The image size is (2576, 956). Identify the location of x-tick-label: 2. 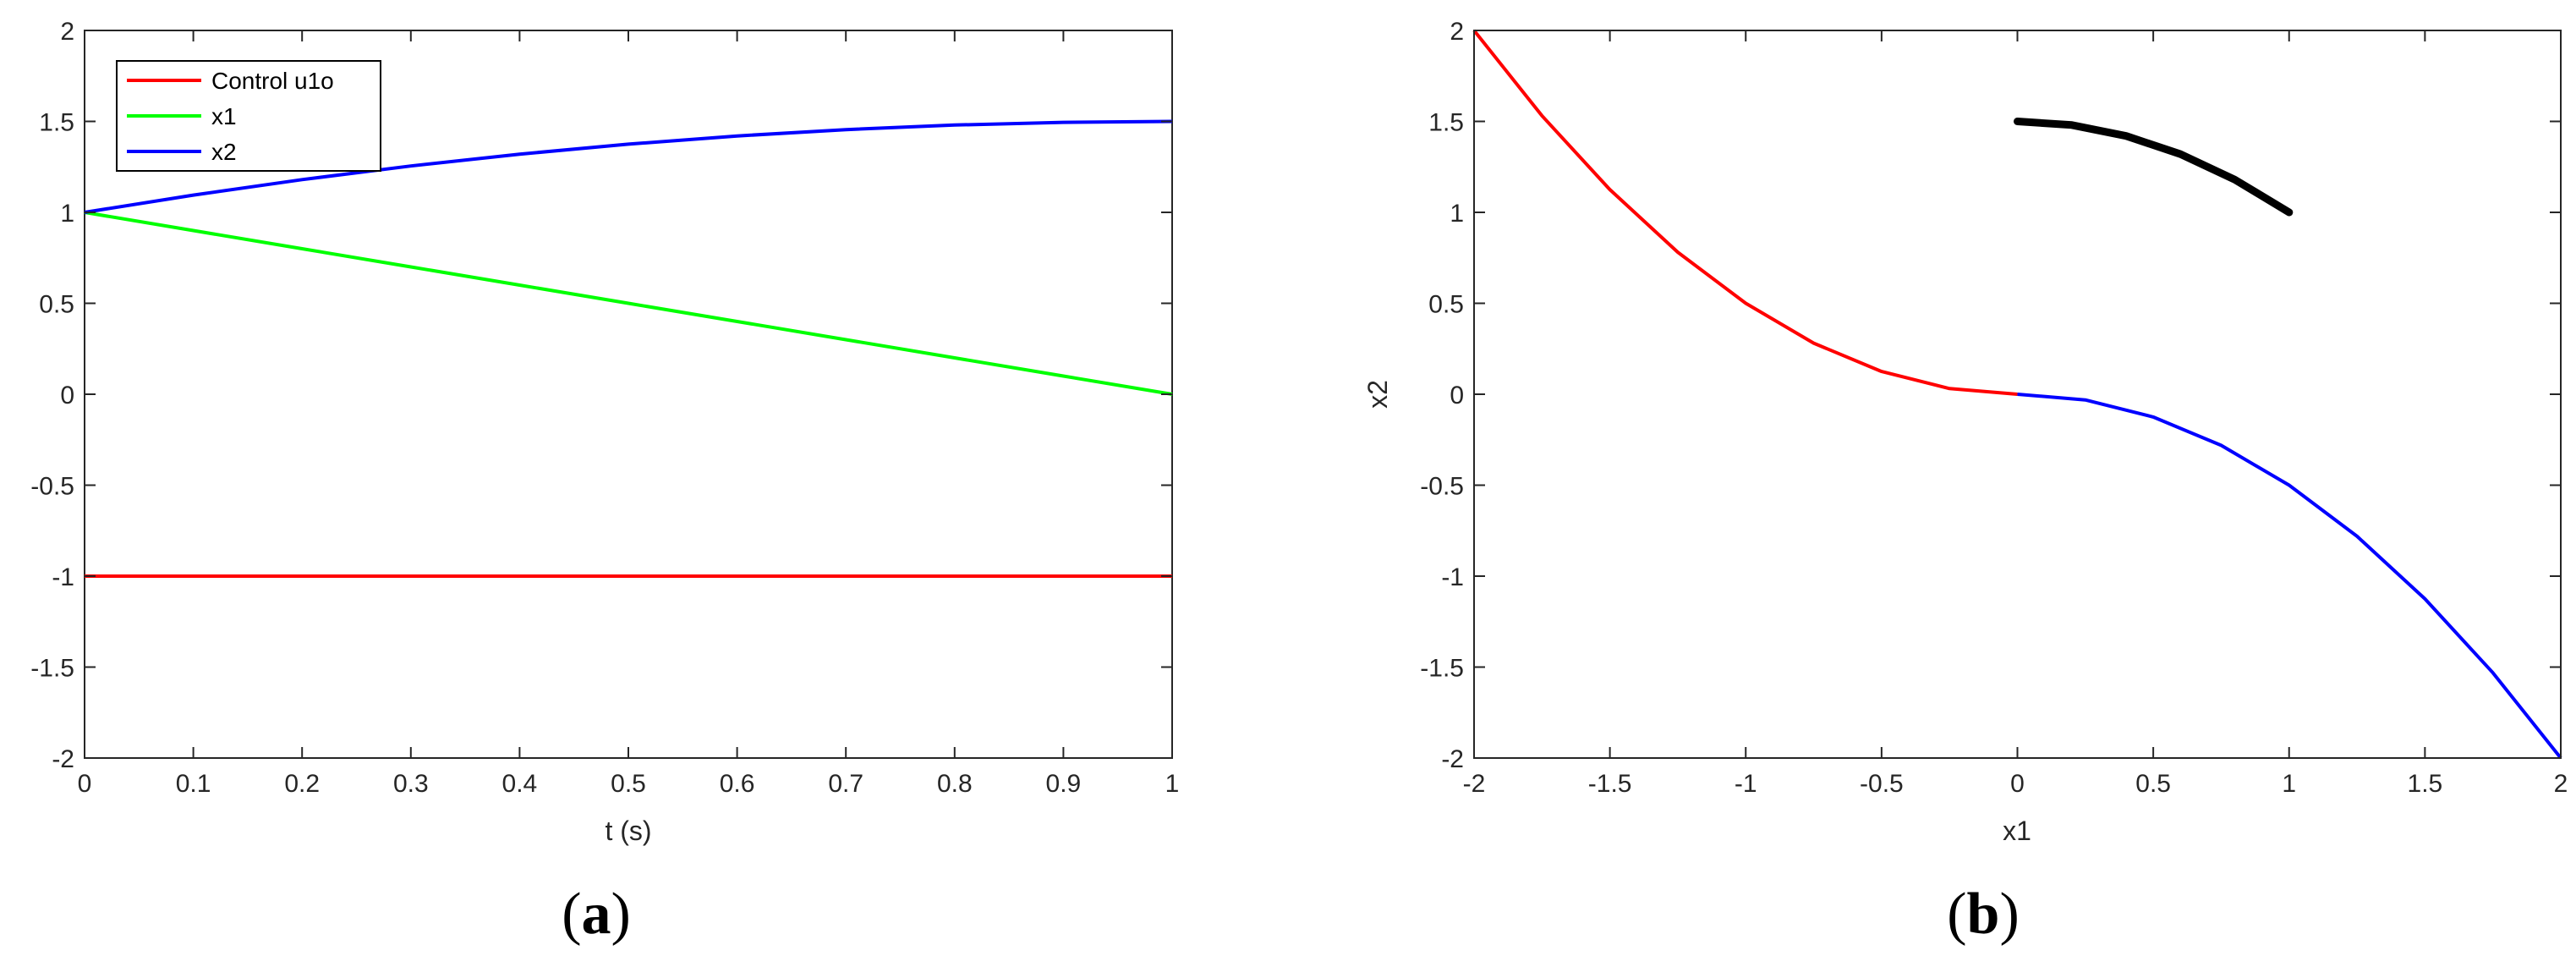
(2561, 784).